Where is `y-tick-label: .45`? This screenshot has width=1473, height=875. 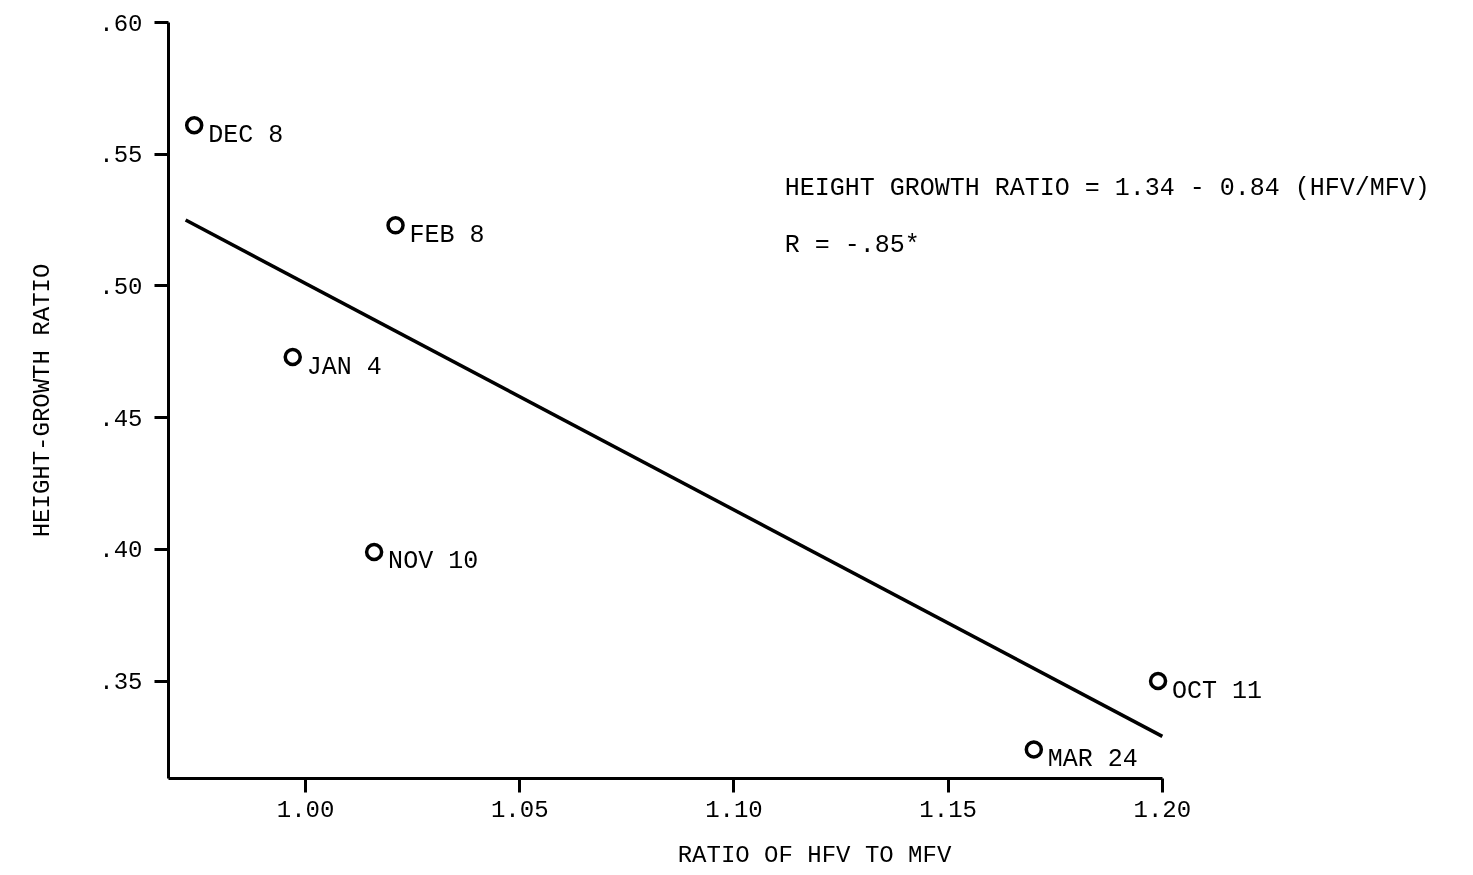 y-tick-label: .45 is located at coordinates (121, 419).